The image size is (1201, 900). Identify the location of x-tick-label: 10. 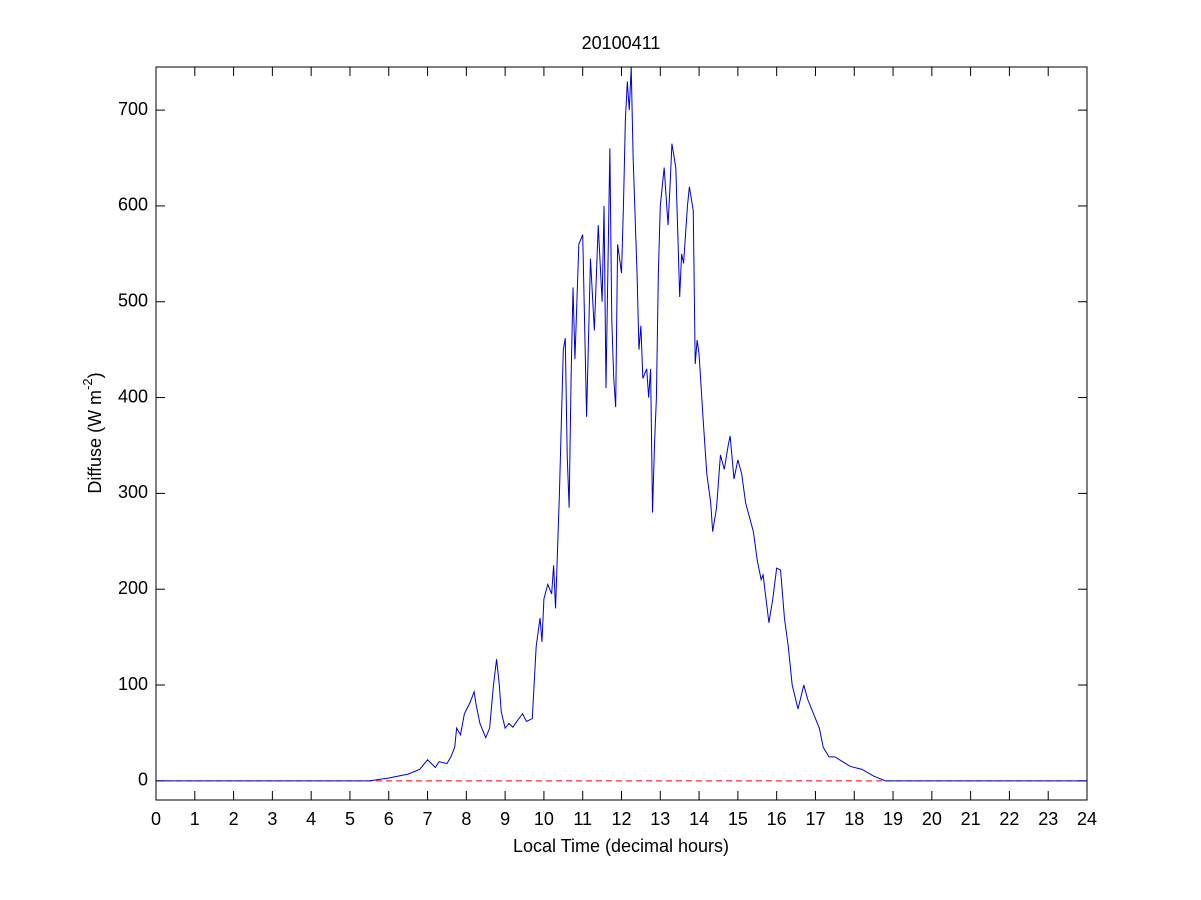
(544, 819).